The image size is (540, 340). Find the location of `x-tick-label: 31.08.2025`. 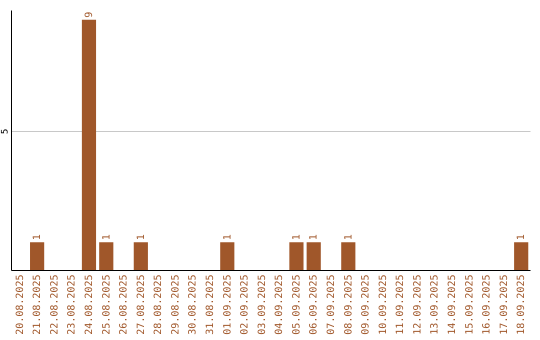

x-tick-label: 31.08.2025 is located at coordinates (210, 304).